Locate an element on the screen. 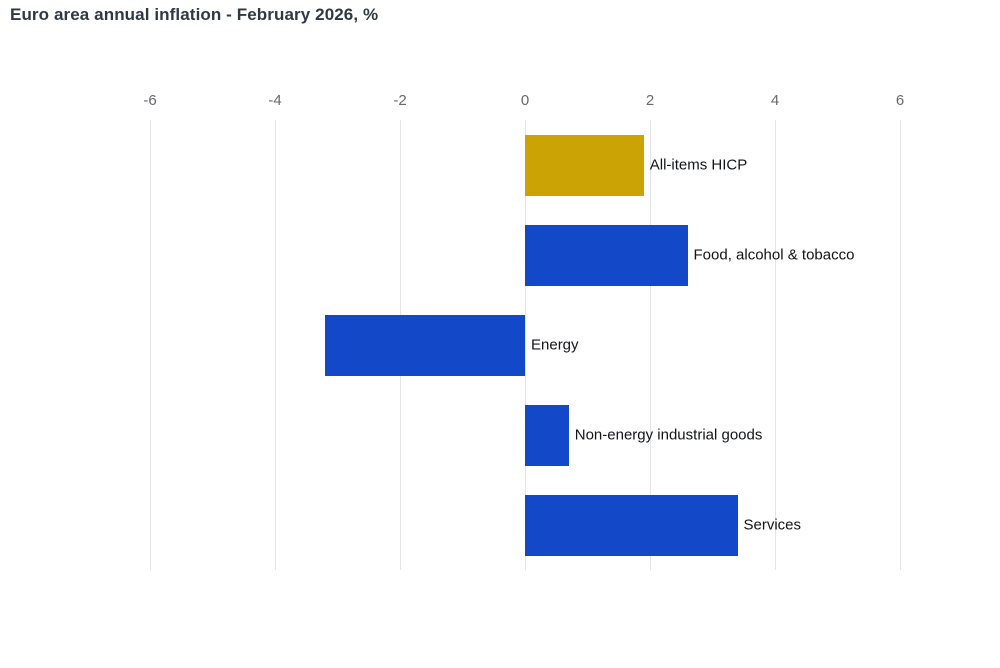 This screenshot has height=668, width=1000. bar-label-non-energy-industrial-goods: Non-energy industrial goods is located at coordinates (668, 435).